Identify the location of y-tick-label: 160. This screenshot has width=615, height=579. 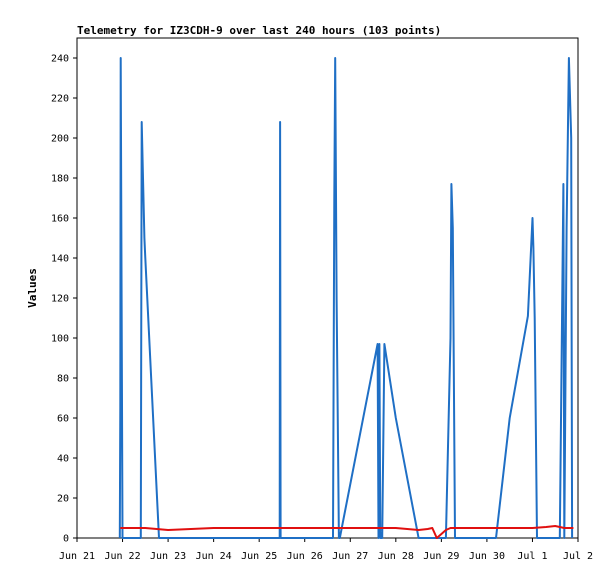
(60, 219).